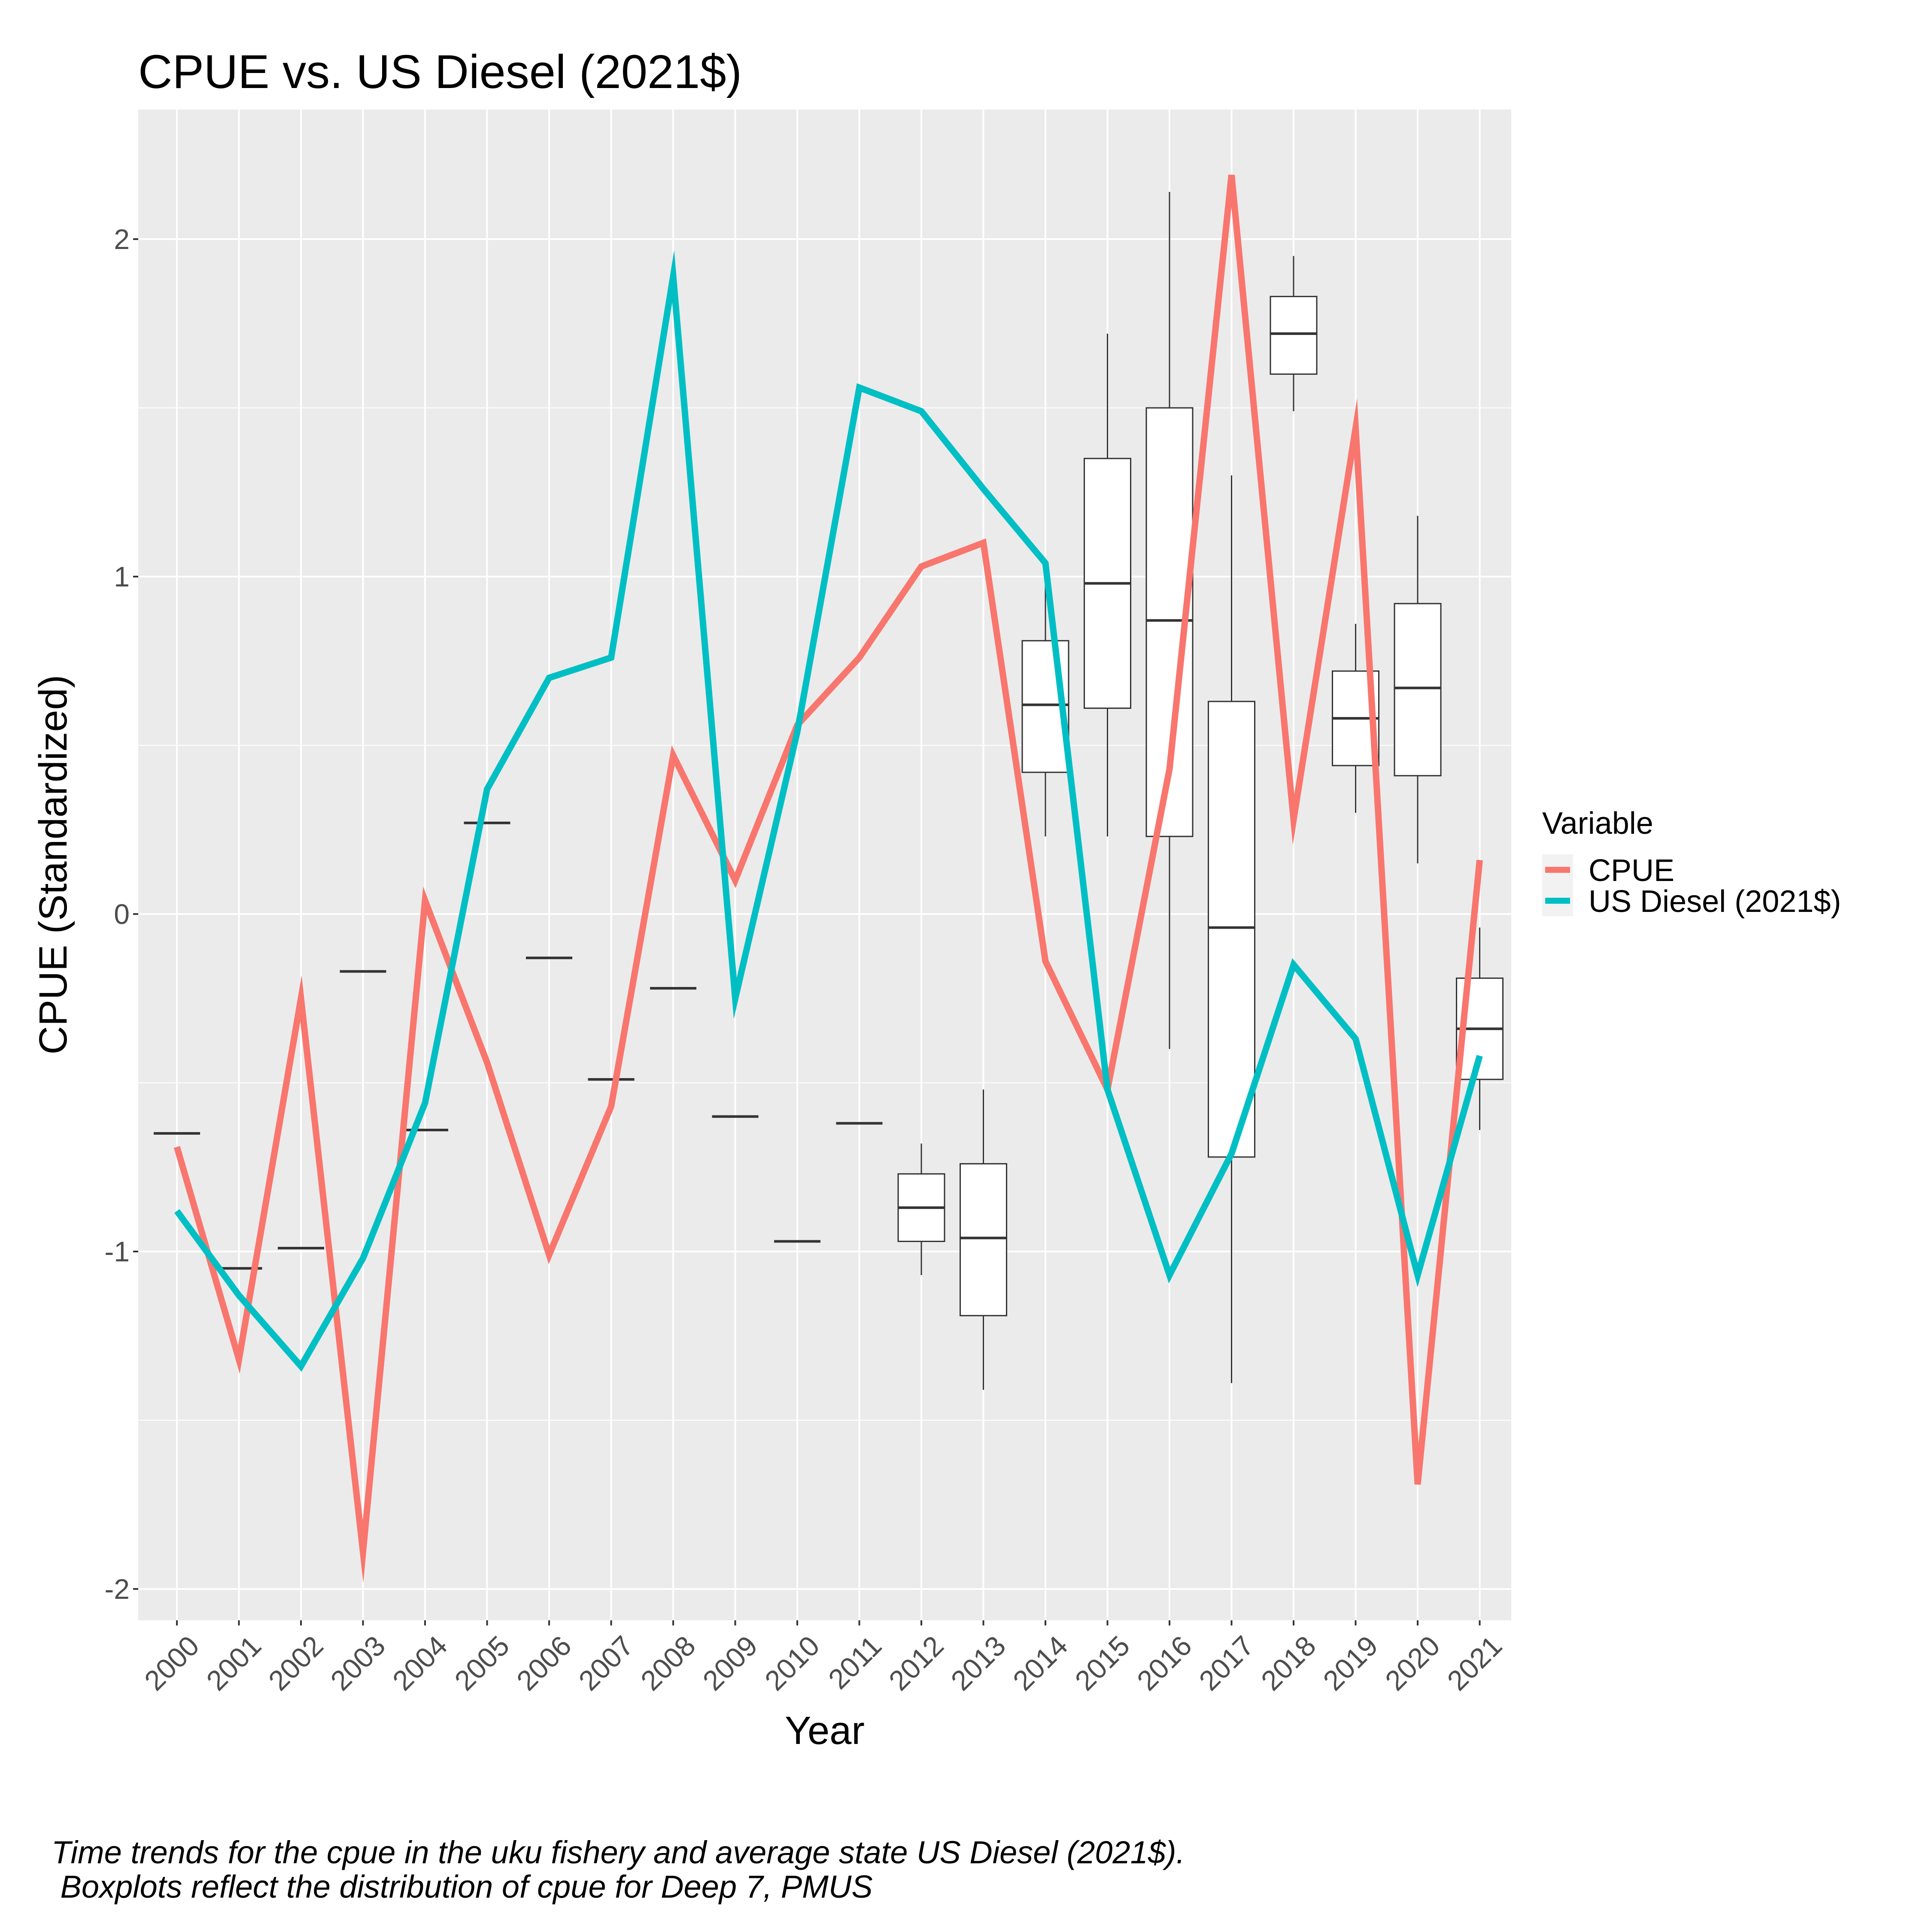 This screenshot has height=1932, width=1932. I want to click on y-tick-label: 2, so click(122, 239).